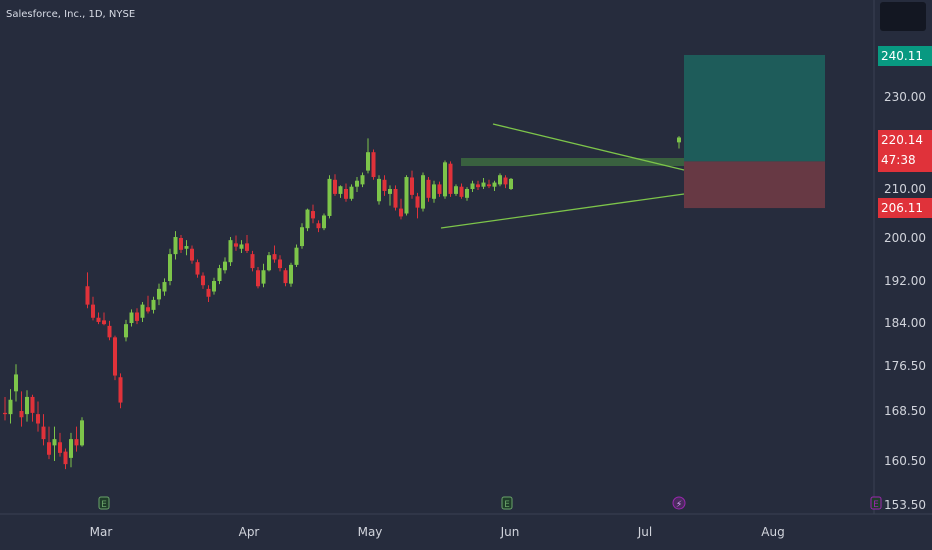 Image resolution: width=932 pixels, height=550 pixels. Describe the element at coordinates (905, 97) in the screenshot. I see `y-tick-label: 230.00` at that location.